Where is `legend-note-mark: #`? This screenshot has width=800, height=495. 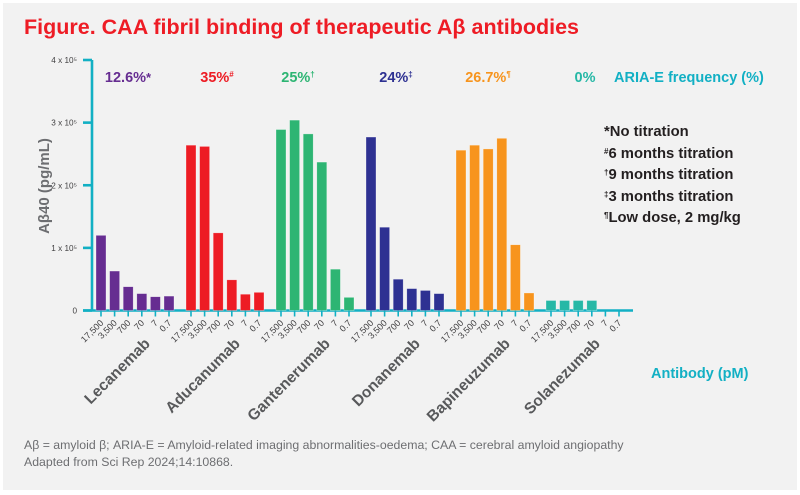
legend-note-mark: # is located at coordinates (606, 151).